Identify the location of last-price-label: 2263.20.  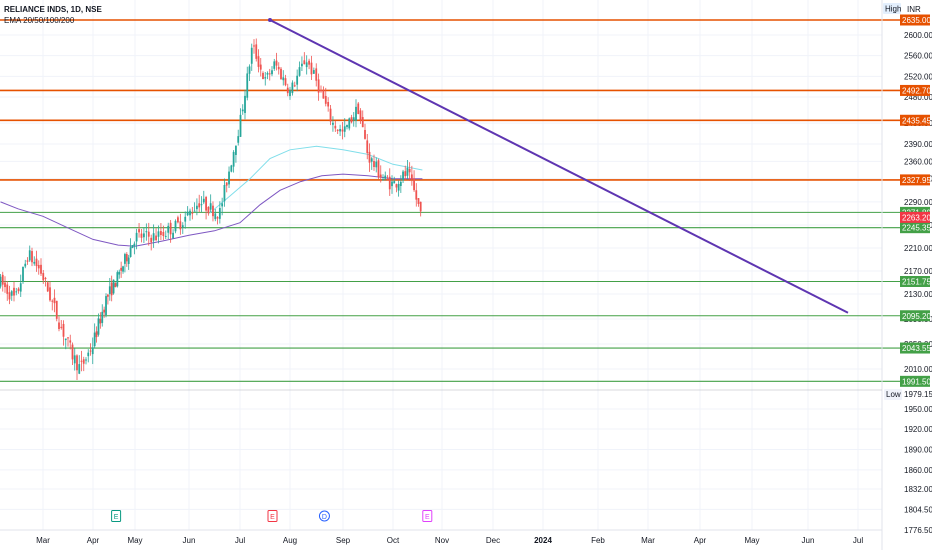
(916, 217).